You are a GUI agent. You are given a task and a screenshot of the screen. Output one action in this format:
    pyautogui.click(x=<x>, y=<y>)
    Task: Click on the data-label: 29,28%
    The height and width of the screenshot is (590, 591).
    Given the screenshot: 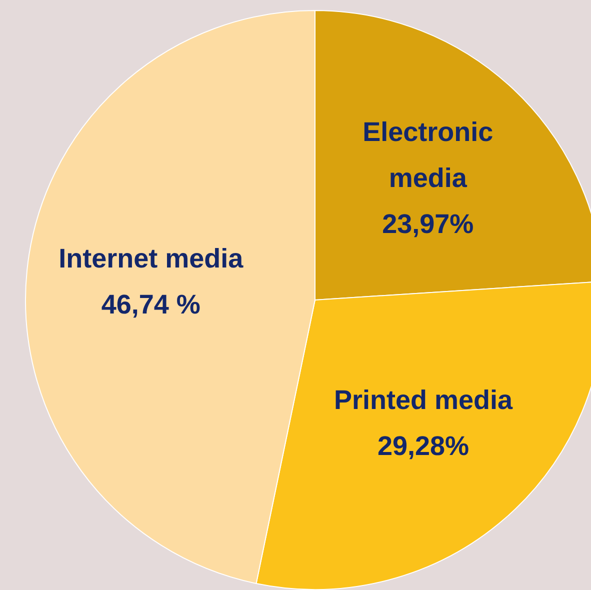 What is the action you would take?
    pyautogui.click(x=423, y=446)
    